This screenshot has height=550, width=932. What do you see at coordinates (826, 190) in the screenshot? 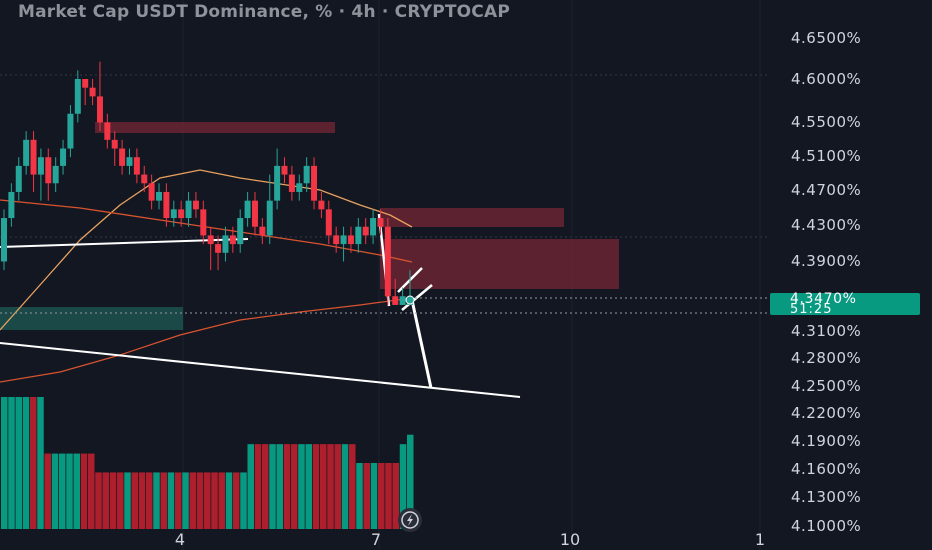
I see `y-tick-label: 4.4700%` at bounding box center [826, 190].